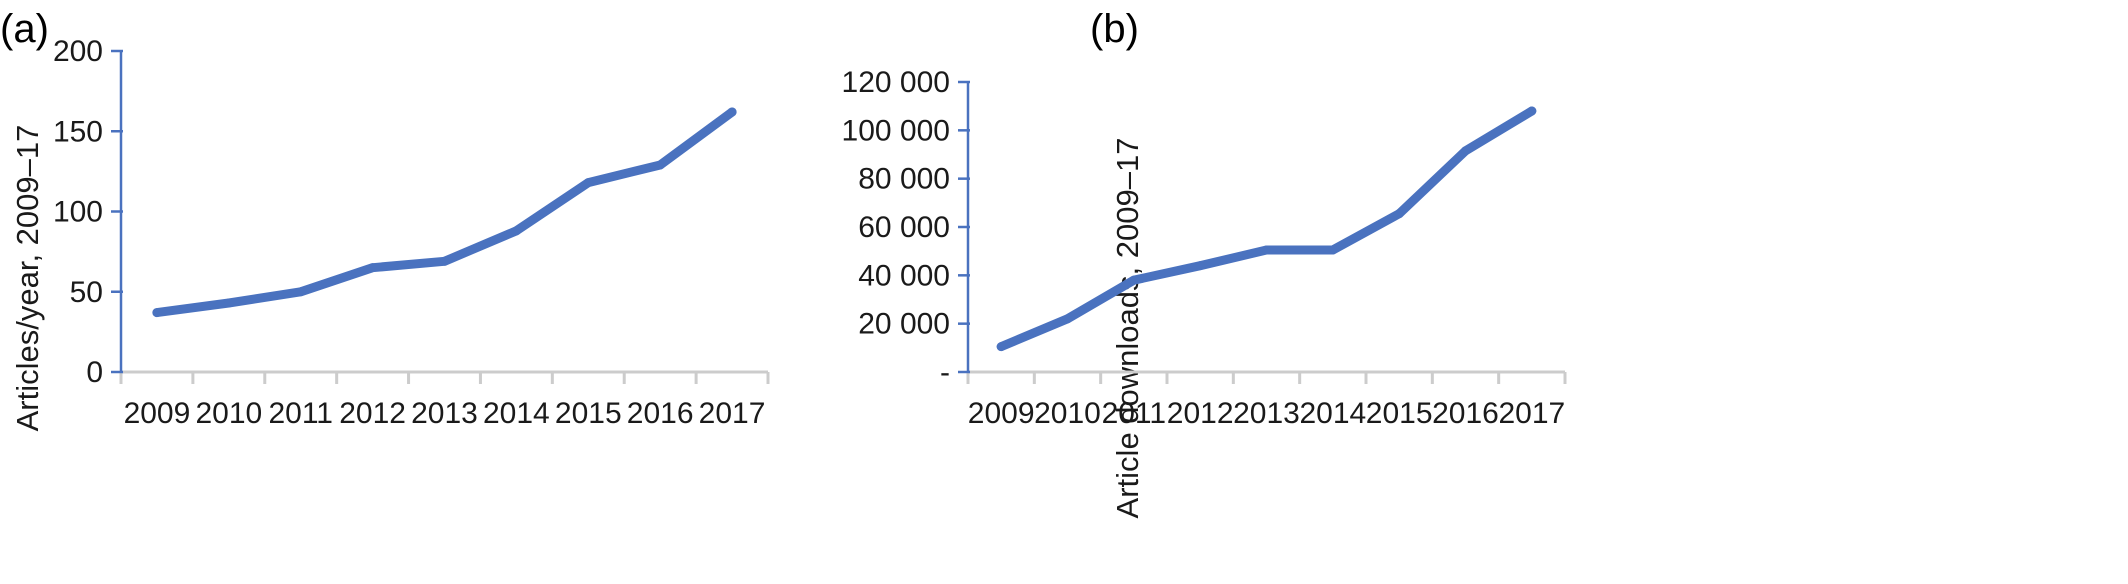  I want to click on panel-a-y-tick-label: 200, so click(78, 51).